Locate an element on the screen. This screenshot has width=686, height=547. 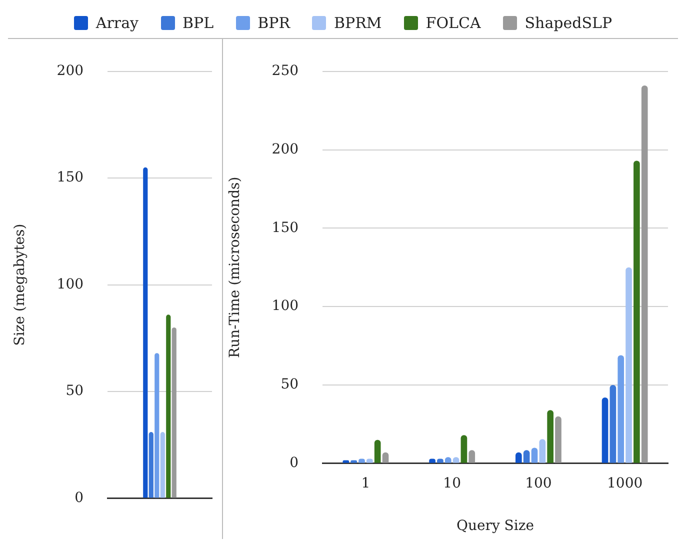
x-tick-label: 10 is located at coordinates (452, 483).